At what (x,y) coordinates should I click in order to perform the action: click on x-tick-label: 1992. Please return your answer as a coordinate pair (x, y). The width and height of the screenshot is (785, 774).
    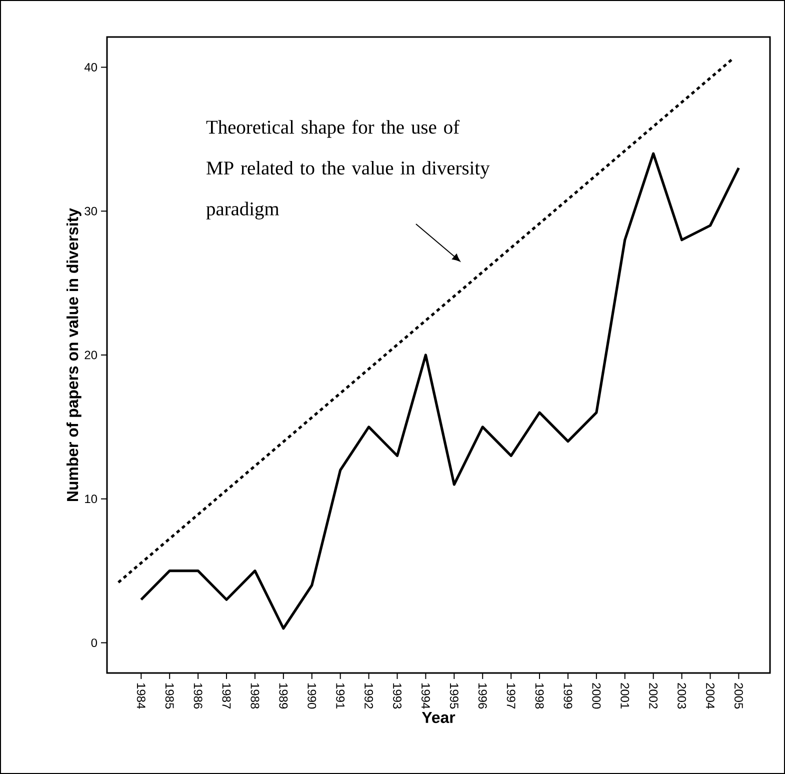
    Looking at the image, I should click on (369, 696).